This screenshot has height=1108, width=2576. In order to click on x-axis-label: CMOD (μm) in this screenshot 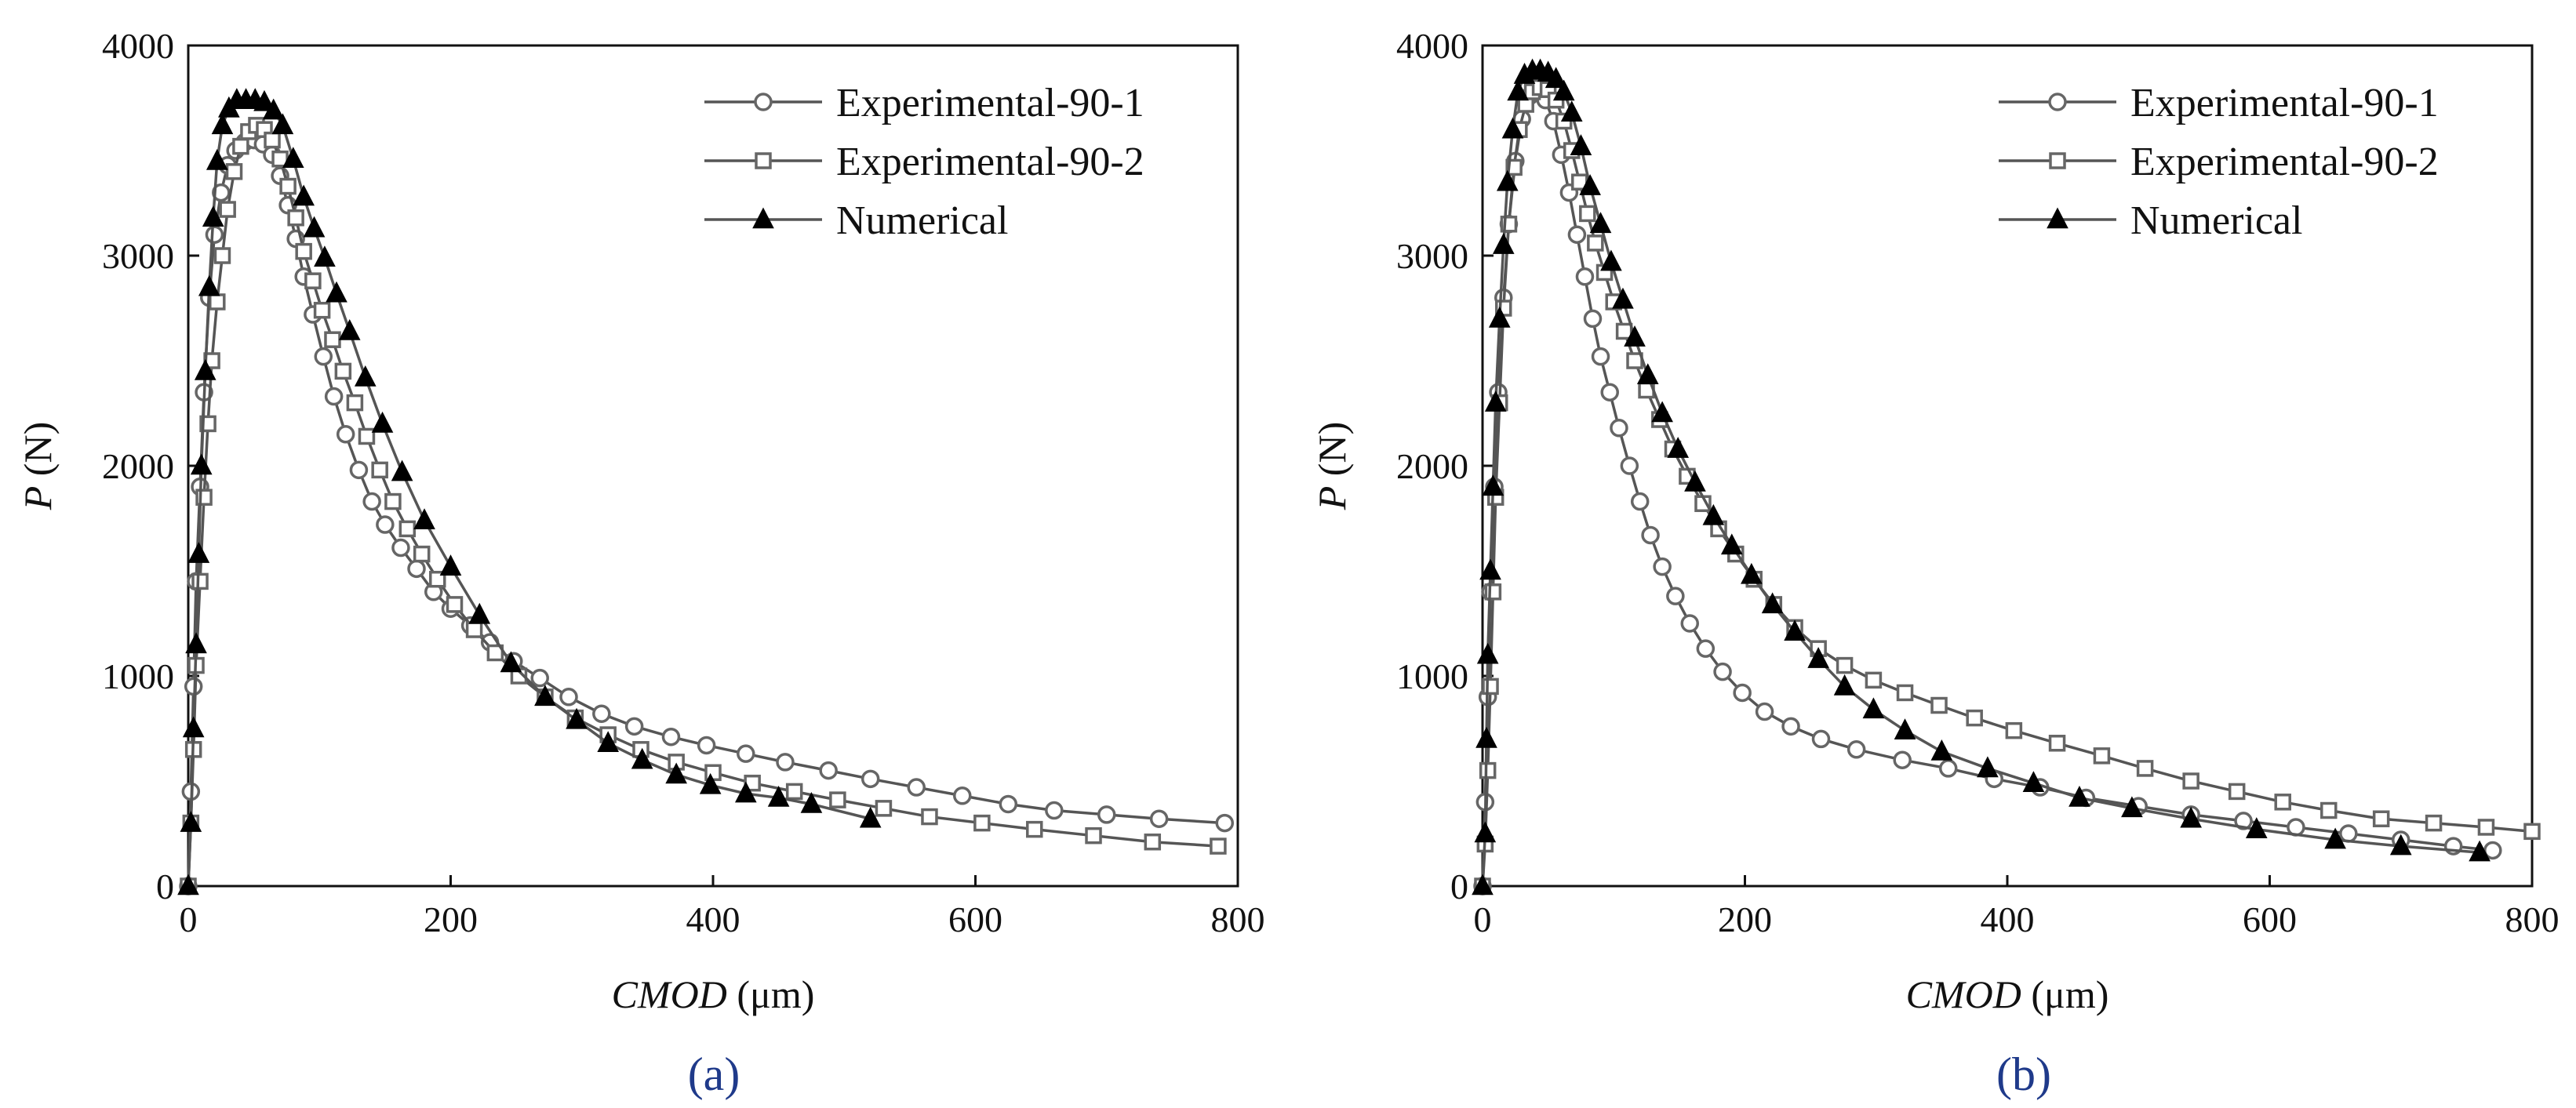, I will do `click(713, 994)`.